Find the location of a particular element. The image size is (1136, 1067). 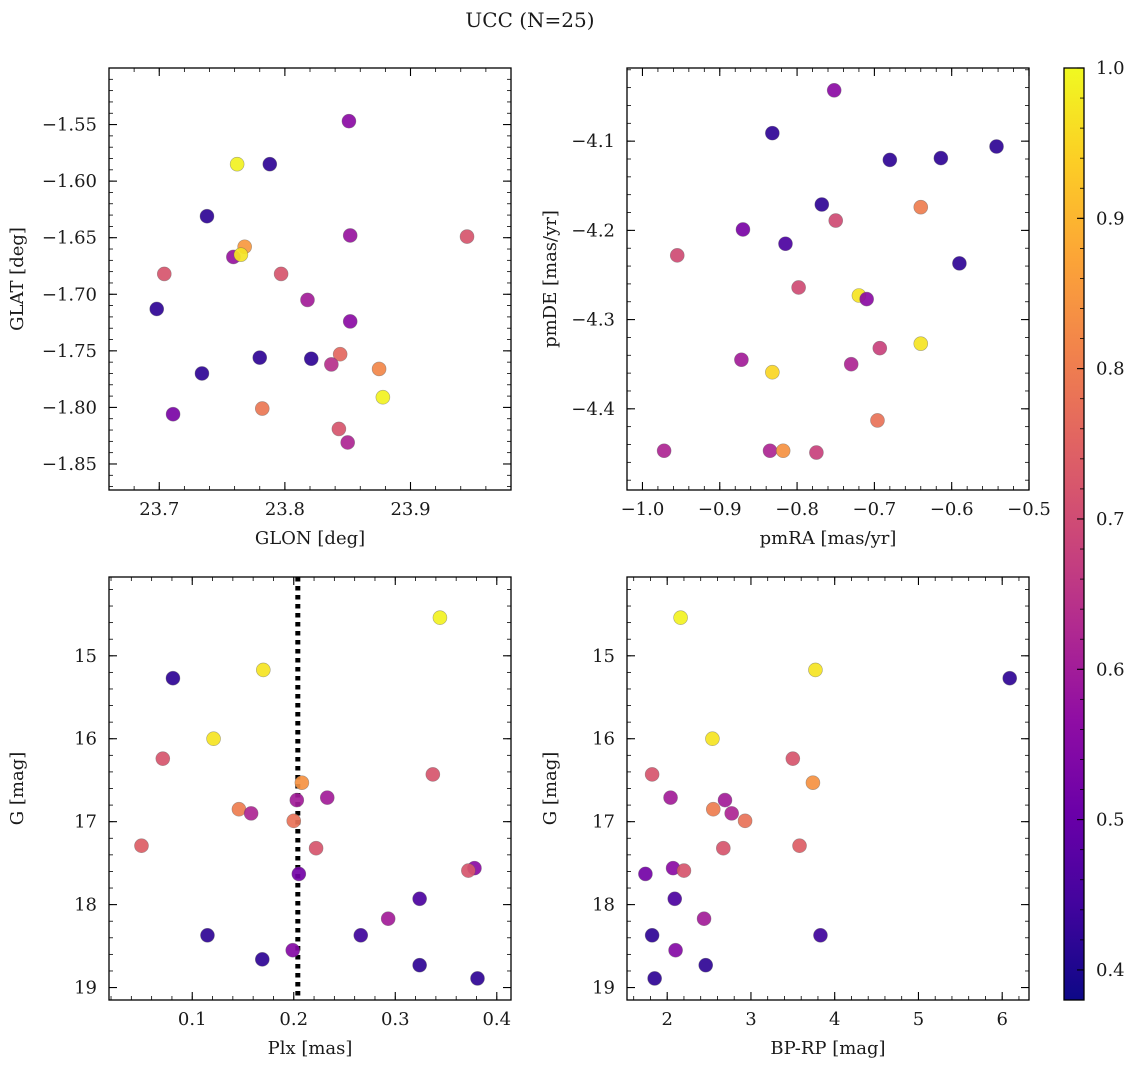

y-tick-label: 19 is located at coordinates (85, 988).